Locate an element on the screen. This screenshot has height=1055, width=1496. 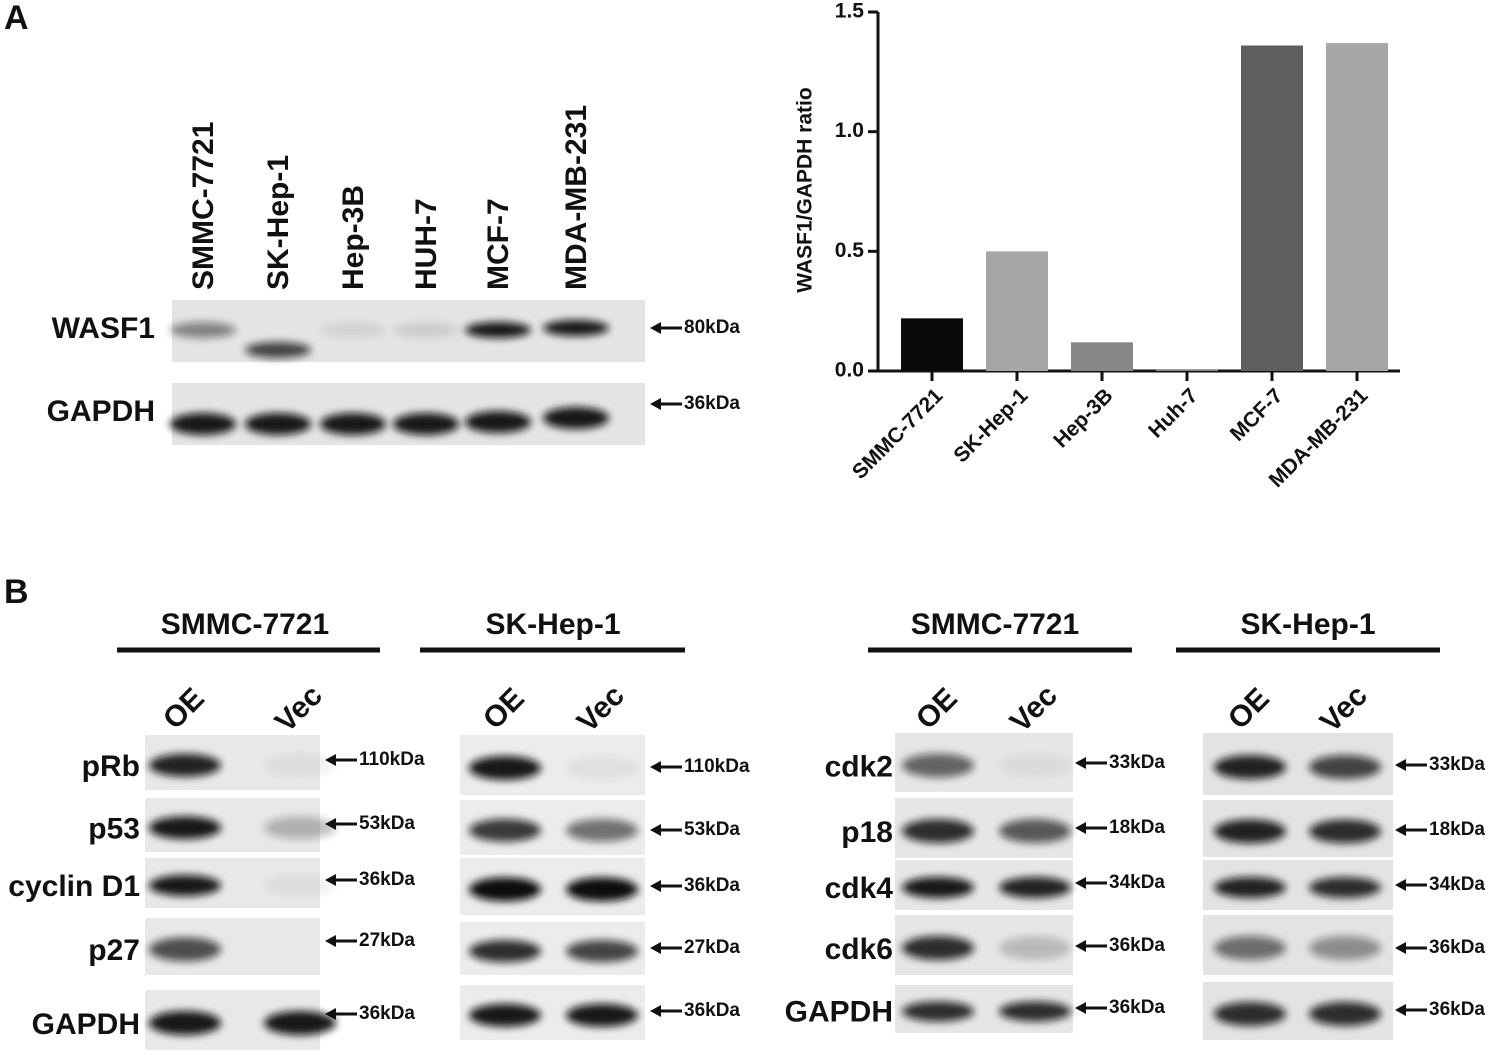
lane-label: SMMC-7721 is located at coordinates (203, 206).